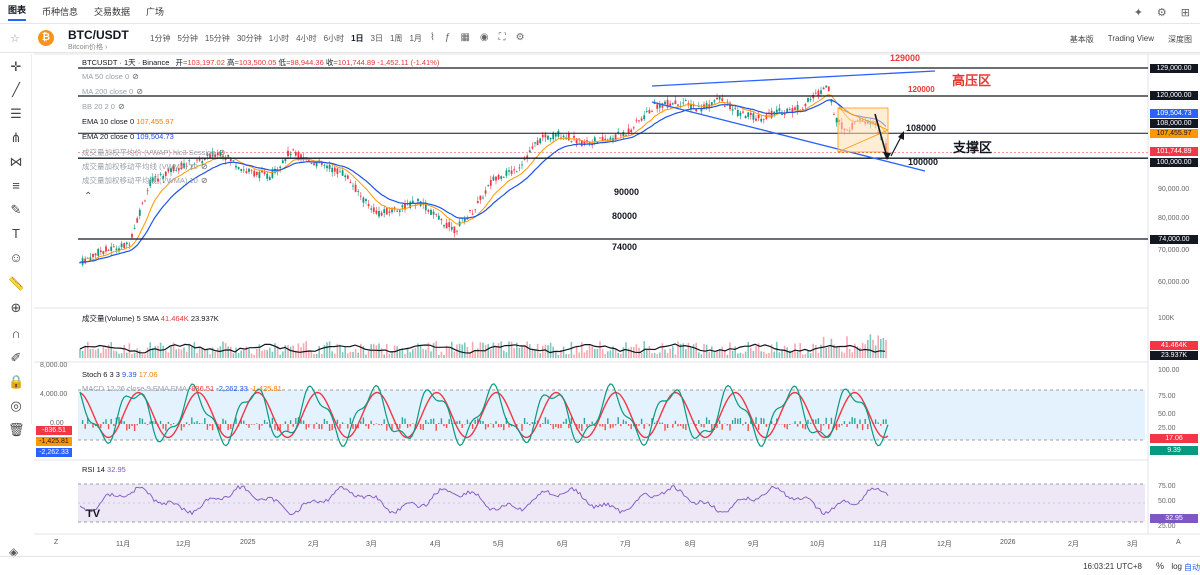 This screenshot has width=1200, height=575. Describe the element at coordinates (128, 121) in the screenshot. I see `legend-ema10: EMA 10 close 0 107,455.97` at that location.